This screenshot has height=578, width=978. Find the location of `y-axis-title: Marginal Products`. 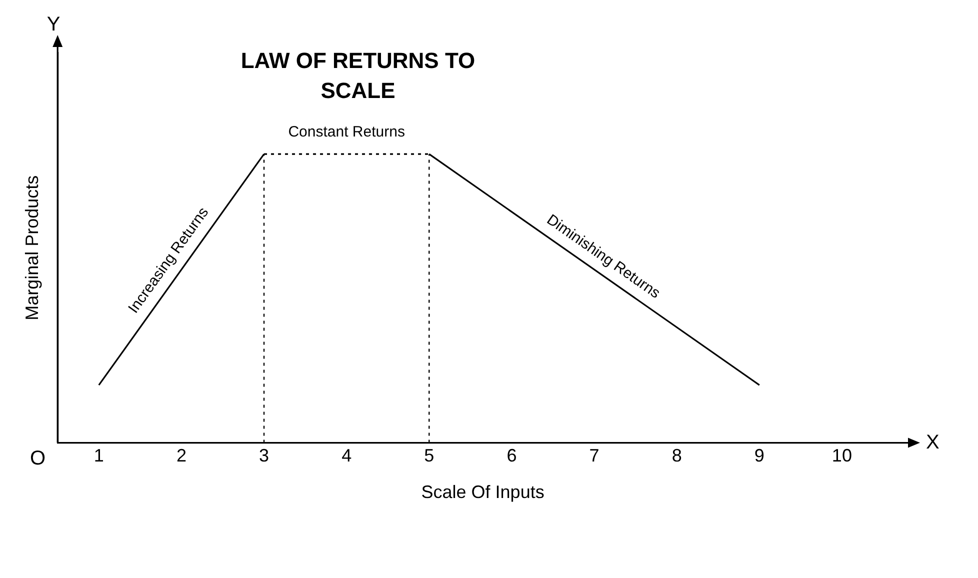

y-axis-title: Marginal Products is located at coordinates (32, 247).